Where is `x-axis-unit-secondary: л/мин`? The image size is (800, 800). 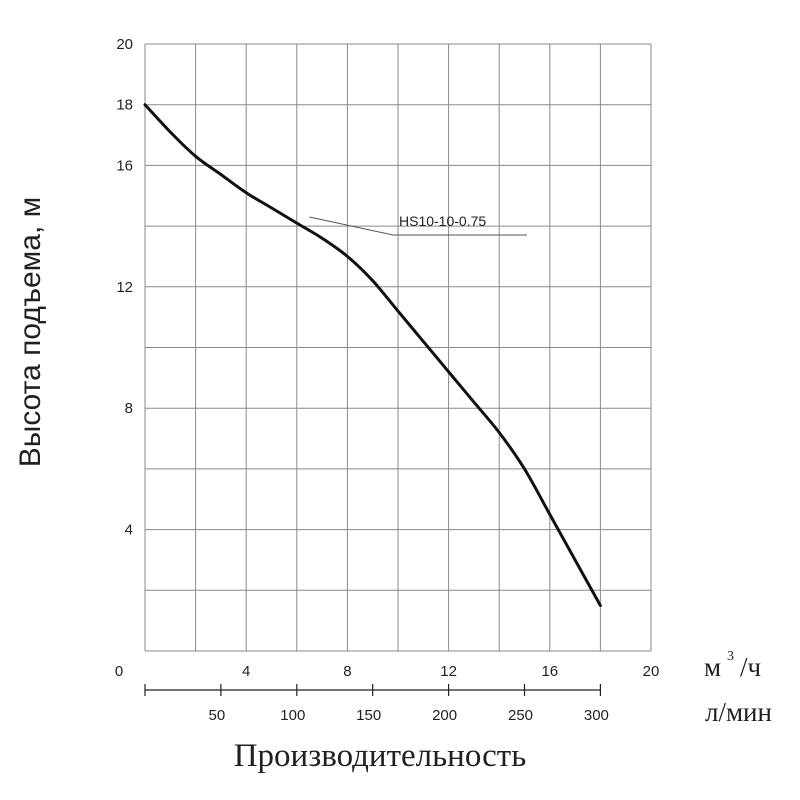
x-axis-unit-secondary: л/мин is located at coordinates (738, 712).